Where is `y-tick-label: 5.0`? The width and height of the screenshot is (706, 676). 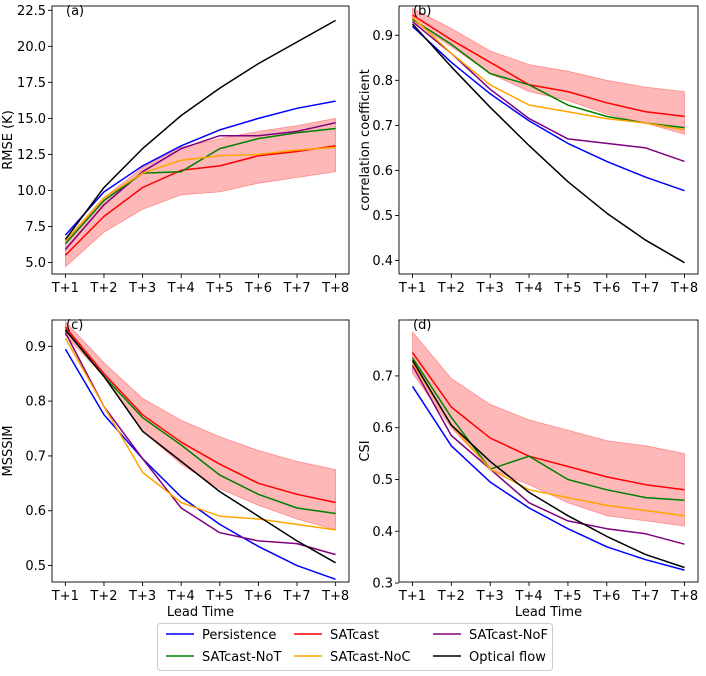 y-tick-label: 5.0 is located at coordinates (35, 263).